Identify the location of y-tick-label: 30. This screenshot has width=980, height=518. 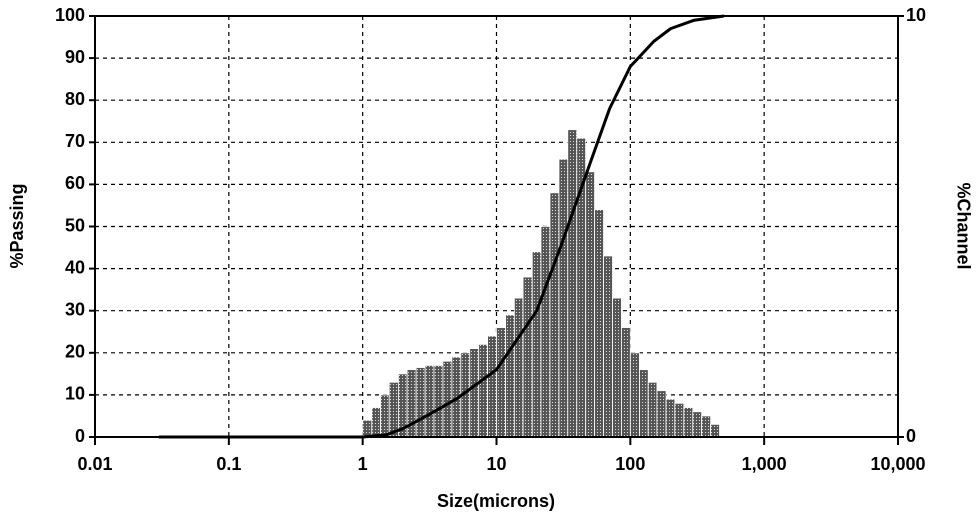
(75, 309).